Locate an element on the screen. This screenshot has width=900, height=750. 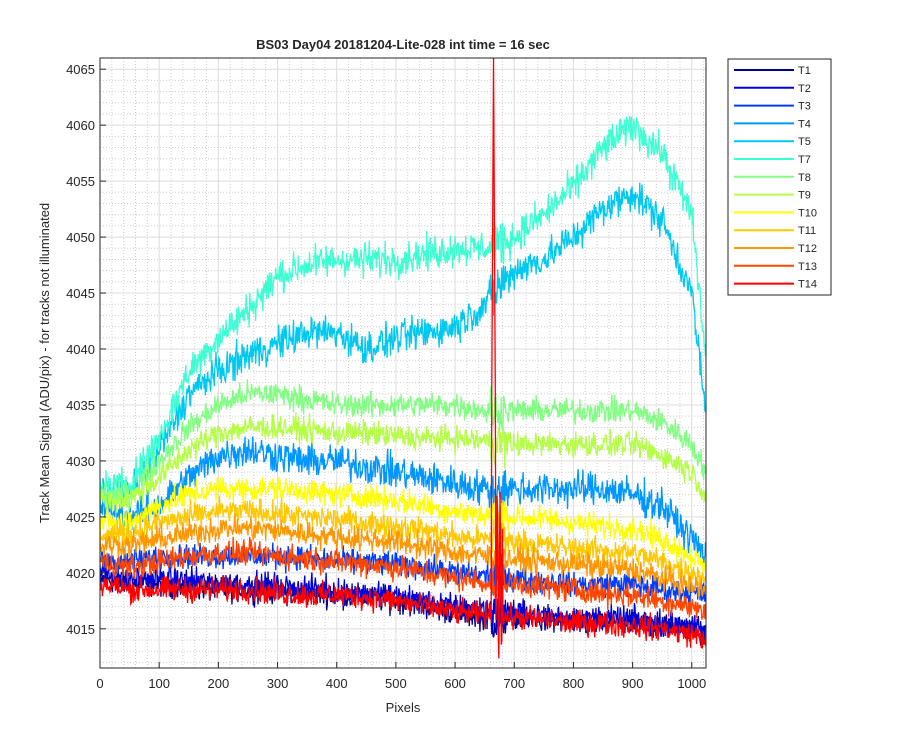
series-line-t4 is located at coordinates (403, 503).